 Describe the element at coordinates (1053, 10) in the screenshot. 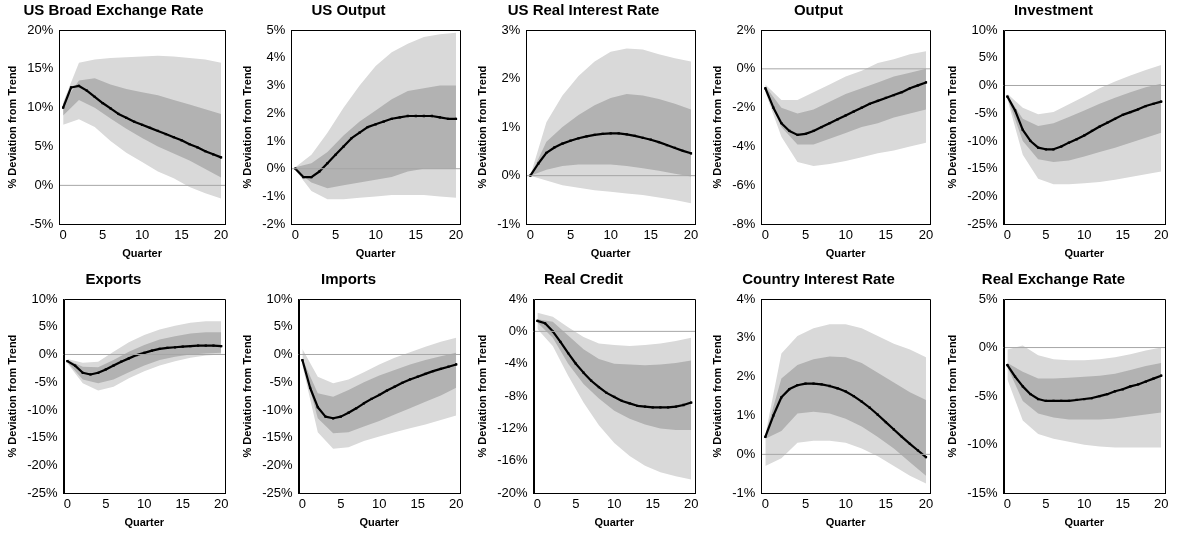

I see `chart-title: Investment` at that location.